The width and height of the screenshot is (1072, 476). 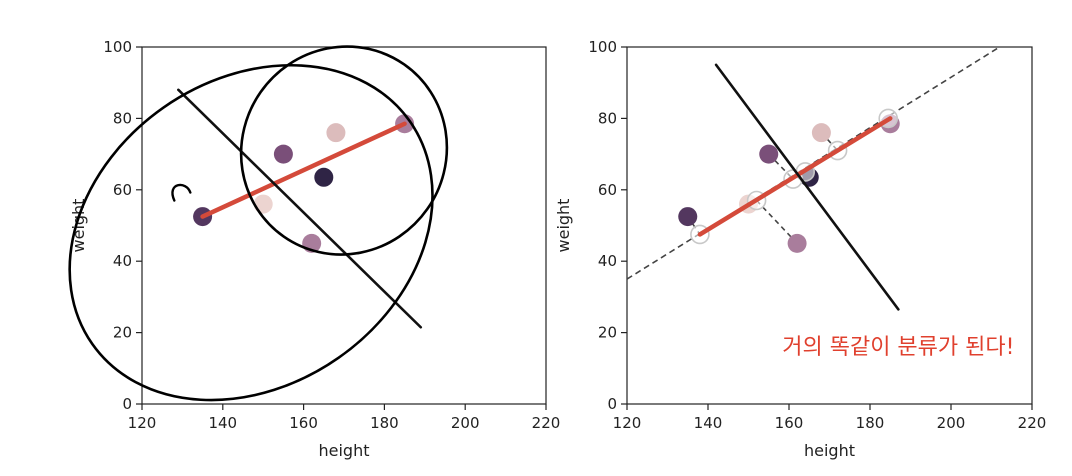 What do you see at coordinates (777, 221) in the screenshot?
I see `projection-line` at bounding box center [777, 221].